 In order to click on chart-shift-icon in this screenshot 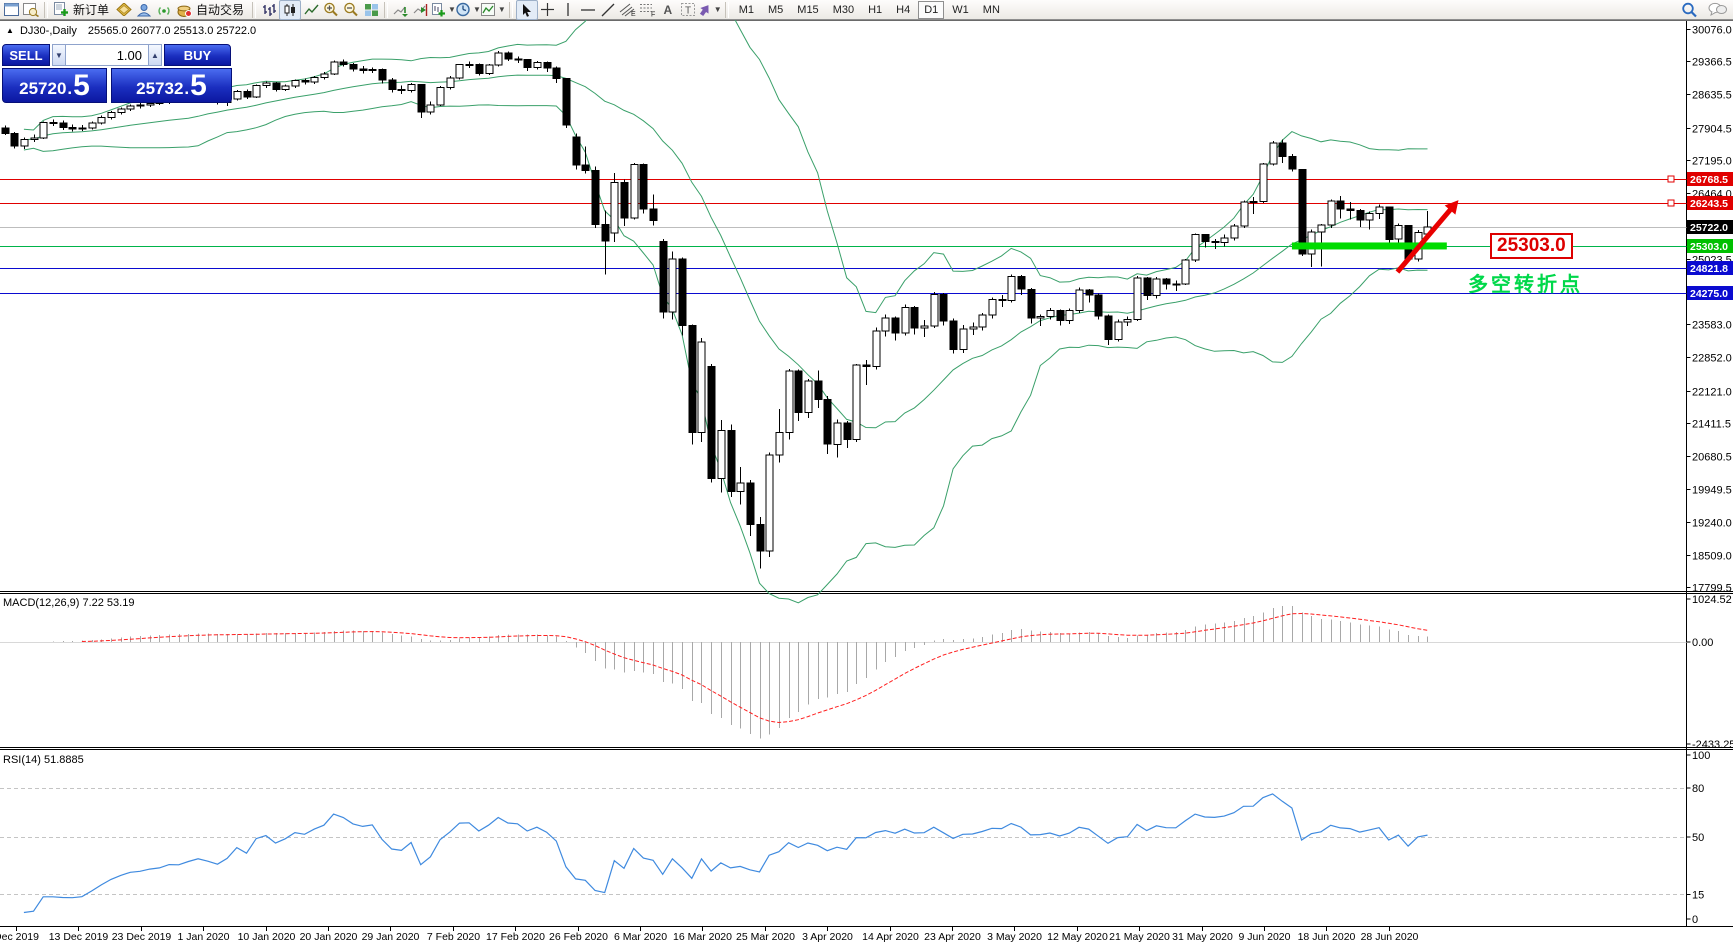, I will do `click(421, 10)`.